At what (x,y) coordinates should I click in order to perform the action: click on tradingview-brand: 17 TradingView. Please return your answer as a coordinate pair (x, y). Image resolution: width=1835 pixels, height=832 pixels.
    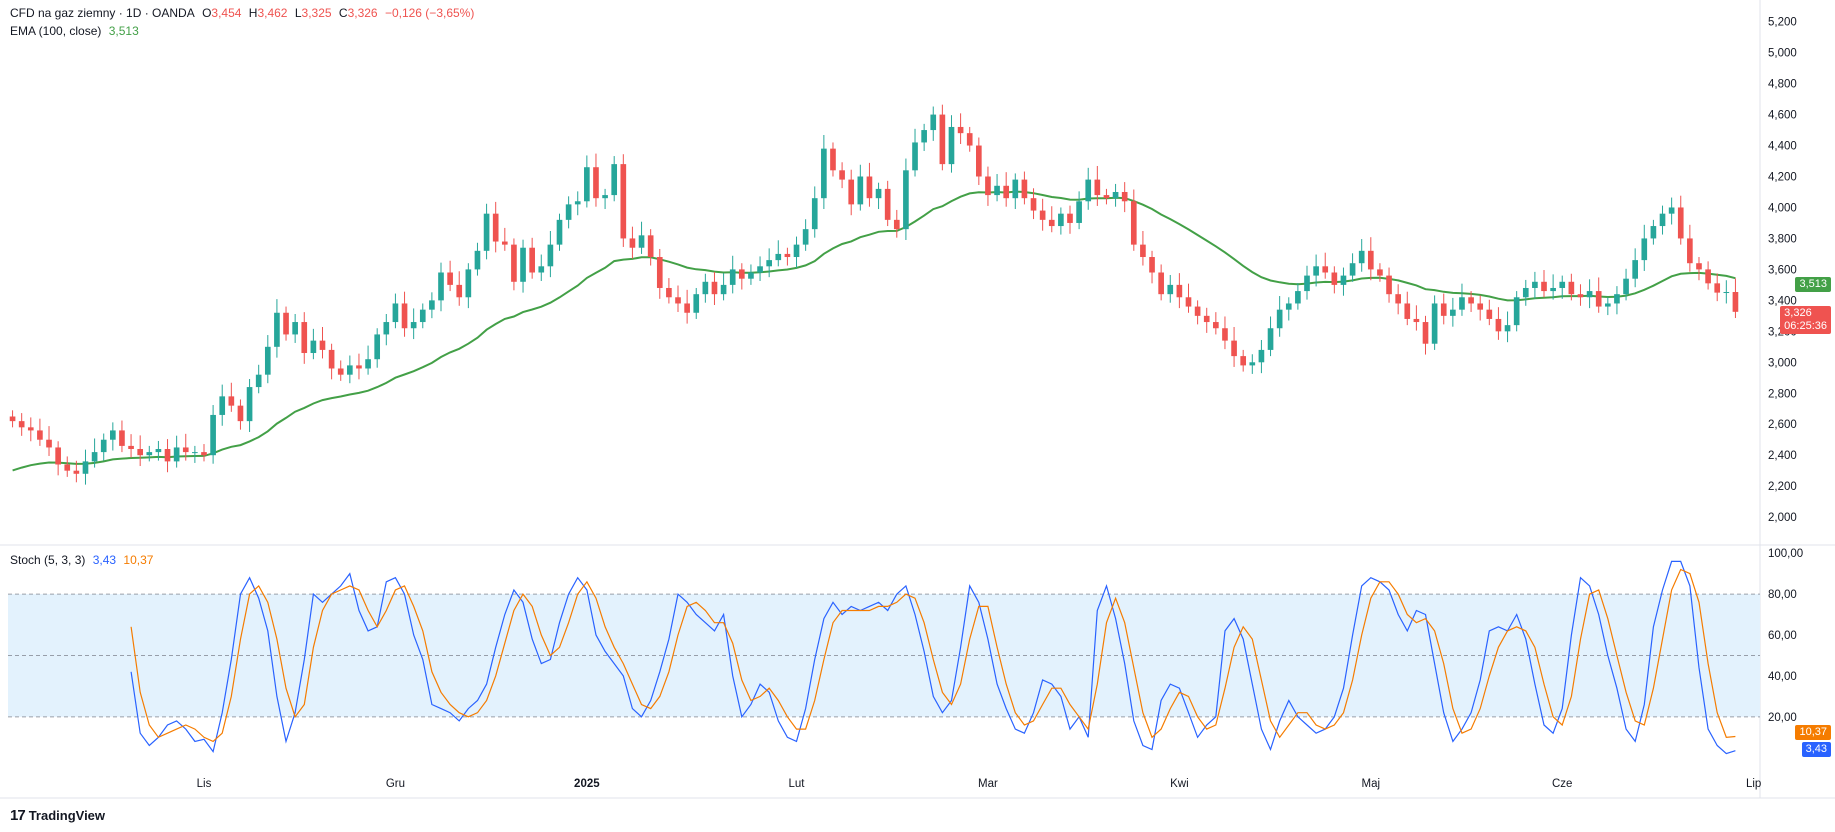
    Looking at the image, I should click on (57, 815).